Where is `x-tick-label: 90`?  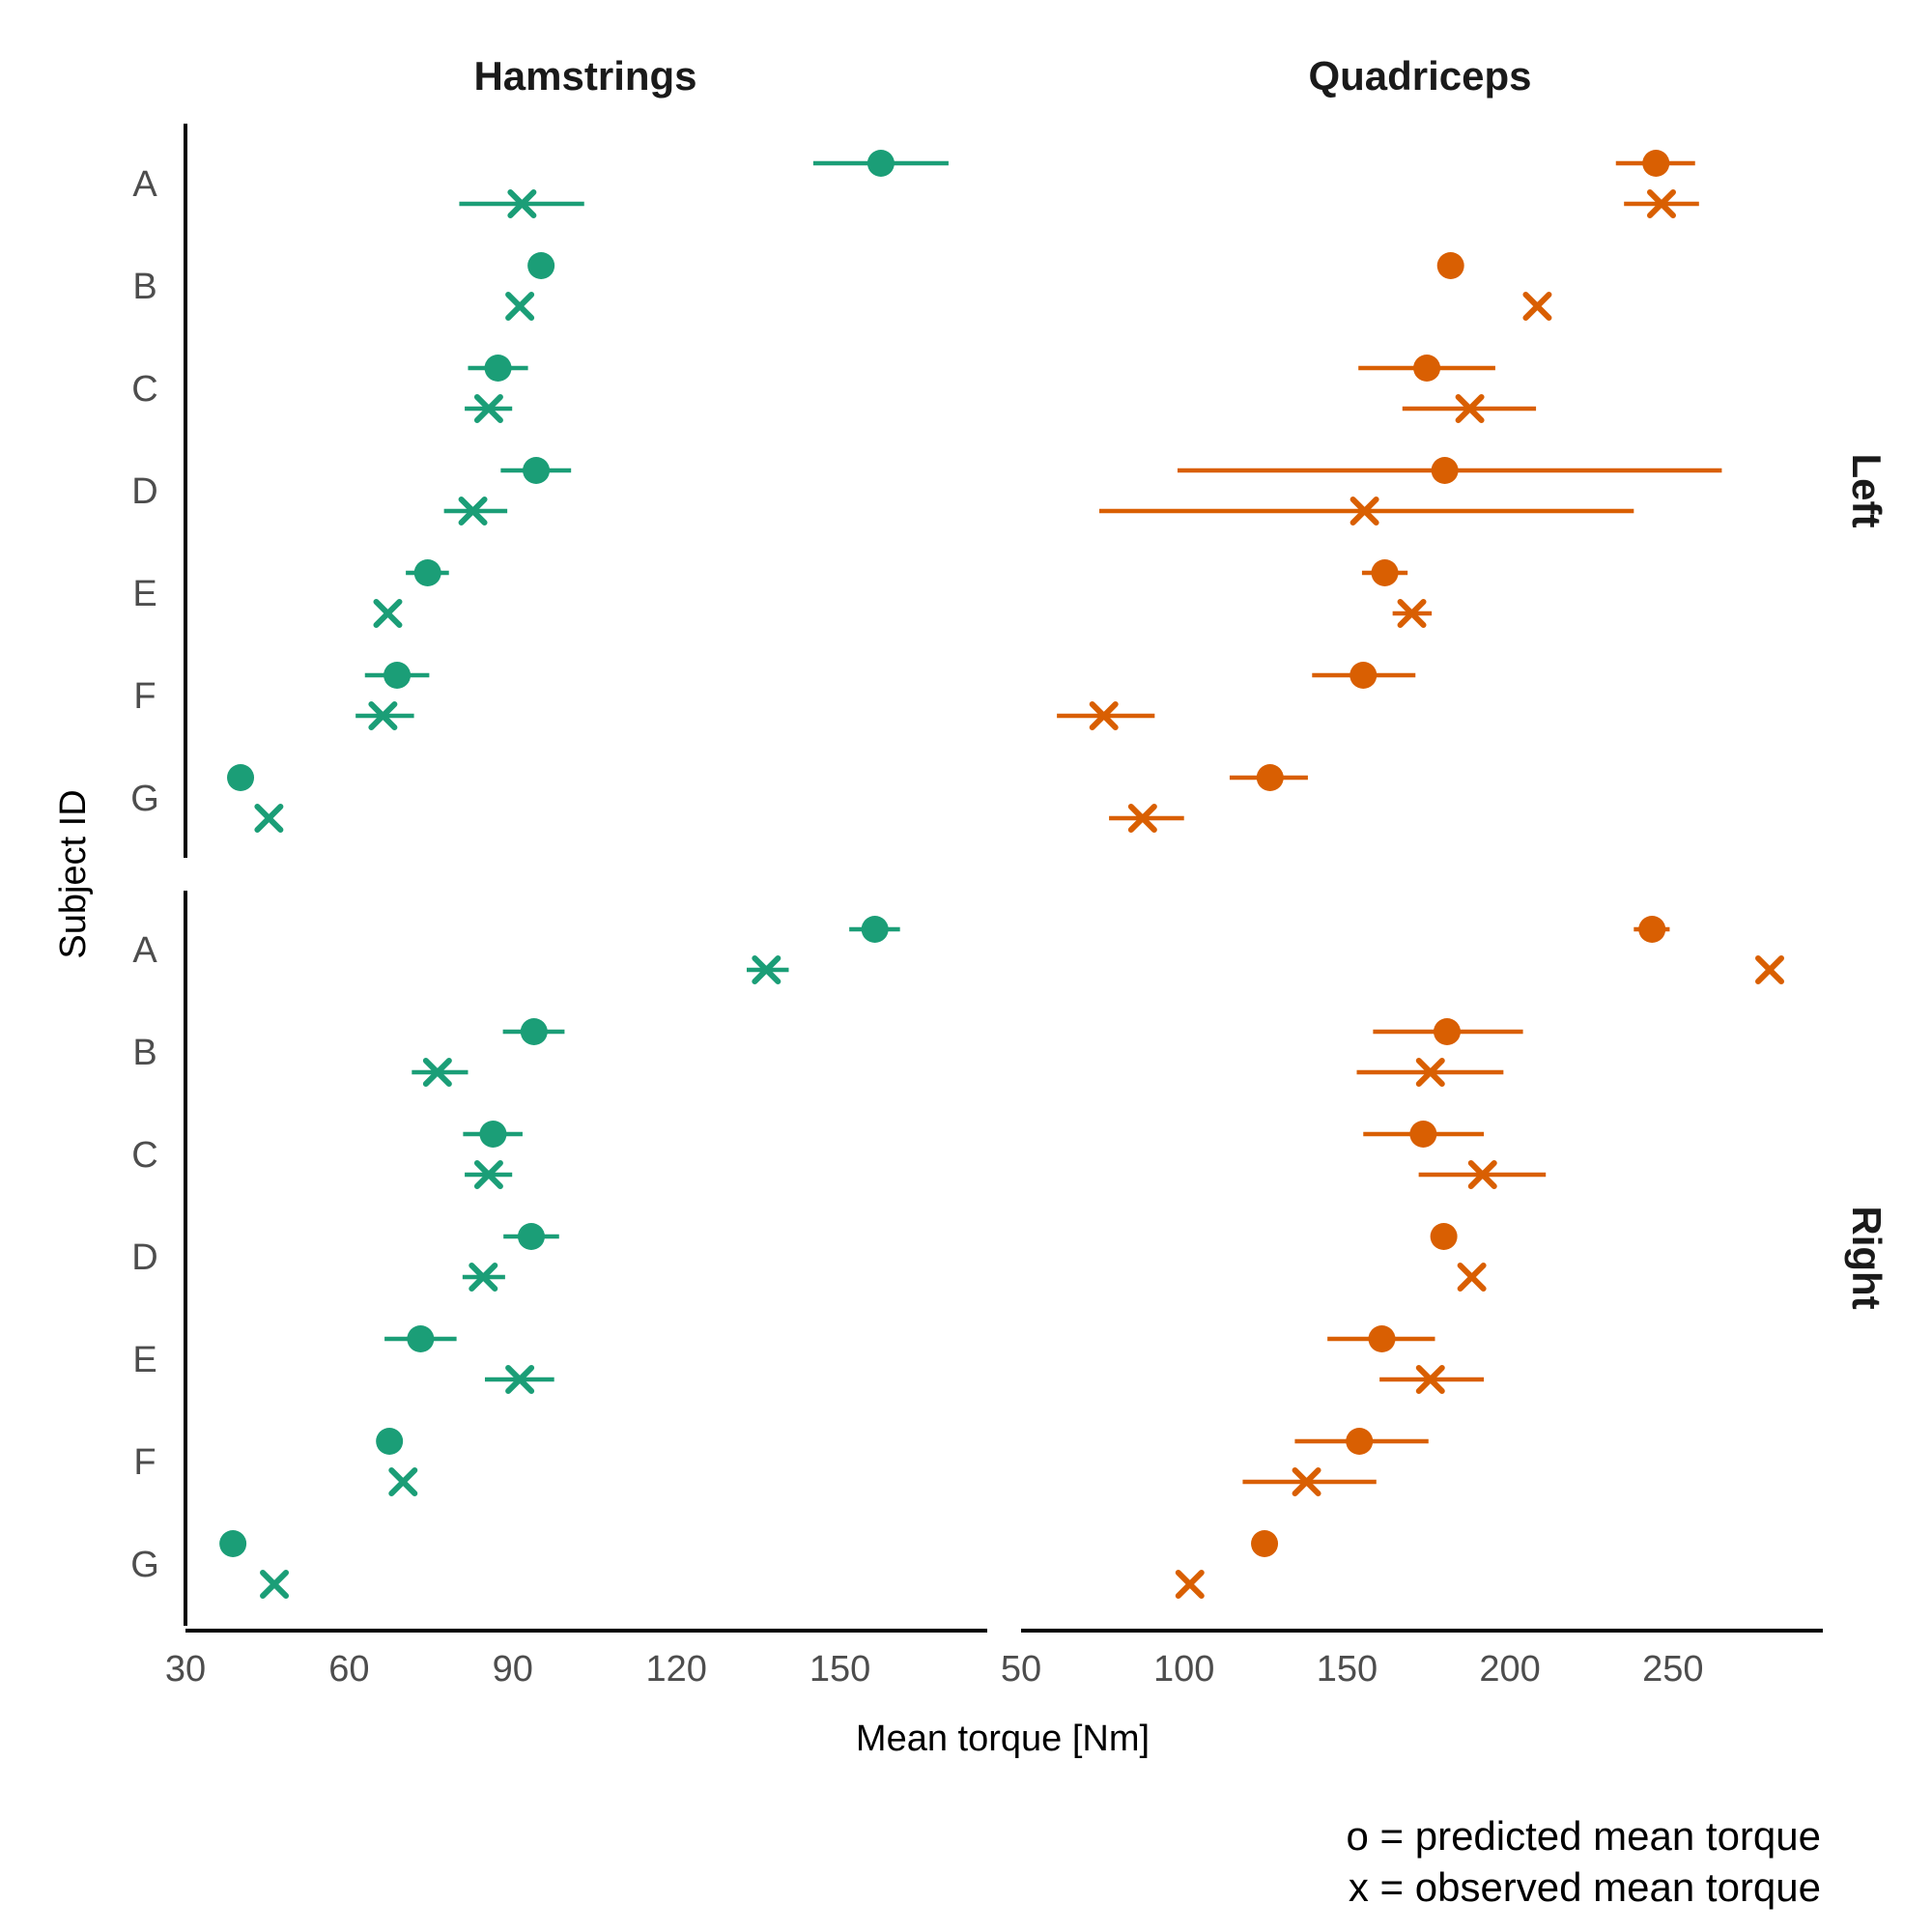
x-tick-label: 90 is located at coordinates (513, 1669).